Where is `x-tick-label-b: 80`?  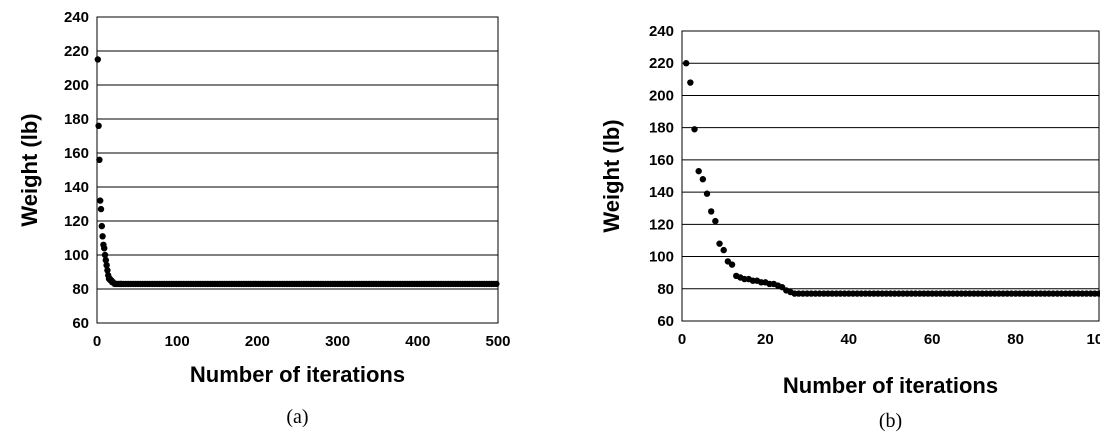
x-tick-label-b: 80 is located at coordinates (1015, 339).